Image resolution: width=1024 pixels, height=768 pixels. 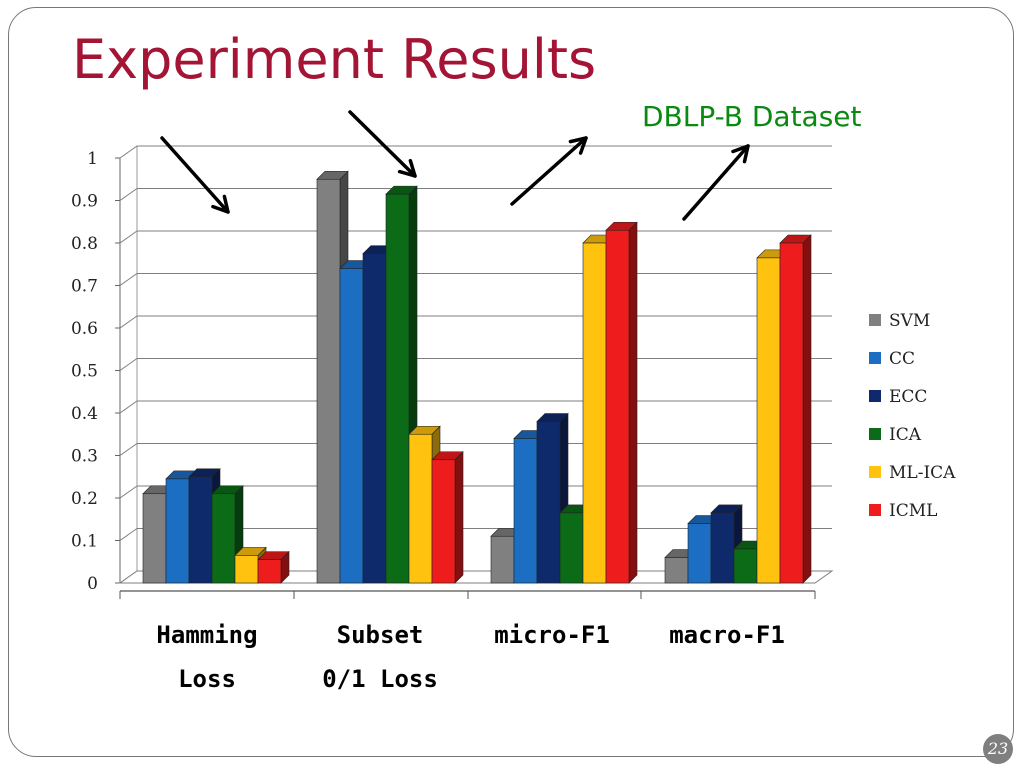 What do you see at coordinates (84, 329) in the screenshot?
I see `y-tick-label: 0.6` at bounding box center [84, 329].